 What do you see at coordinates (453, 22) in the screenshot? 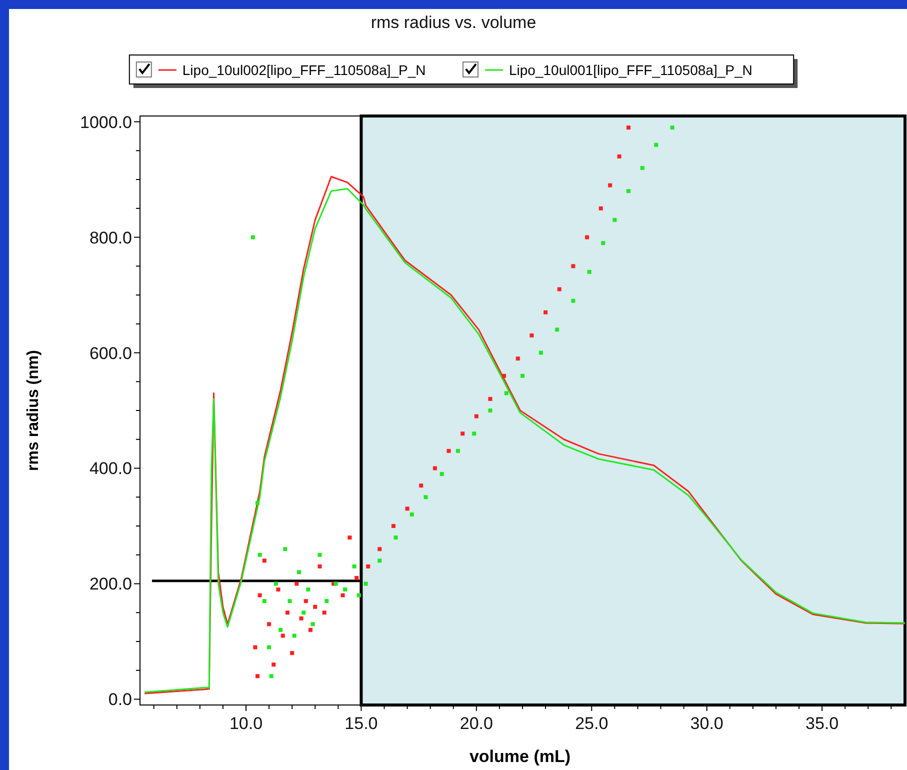
I see `chart-title: rms radius vs. volume` at bounding box center [453, 22].